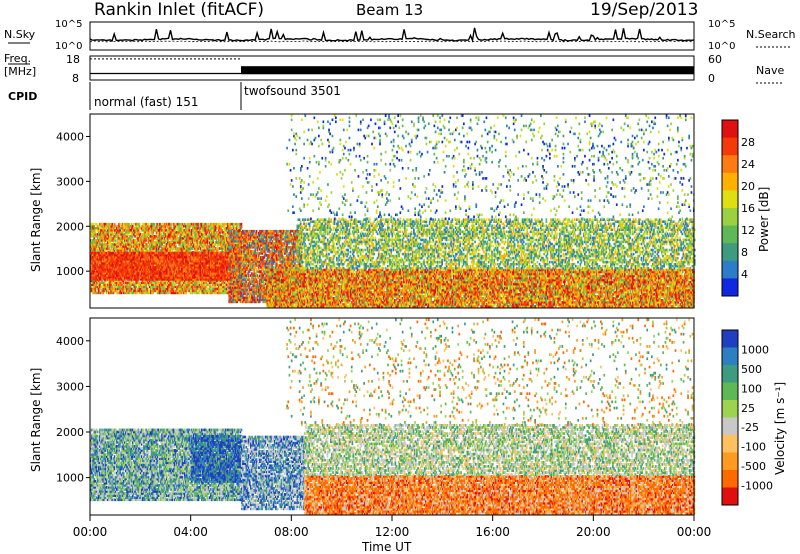  I want to click on cpid-panel: CPID normal (fast) 151 twofsound 3501, so click(174, 96).